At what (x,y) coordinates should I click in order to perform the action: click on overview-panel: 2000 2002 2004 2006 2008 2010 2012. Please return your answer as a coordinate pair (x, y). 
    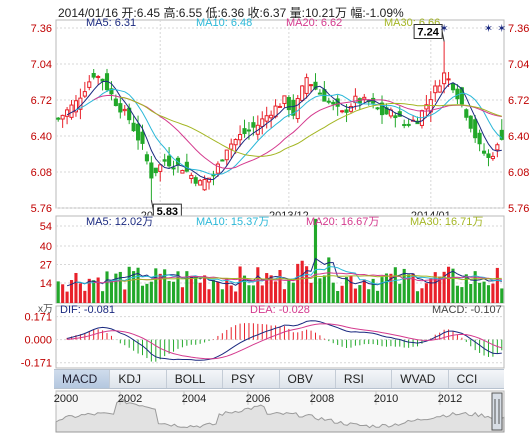
    Looking at the image, I should click on (279, 411).